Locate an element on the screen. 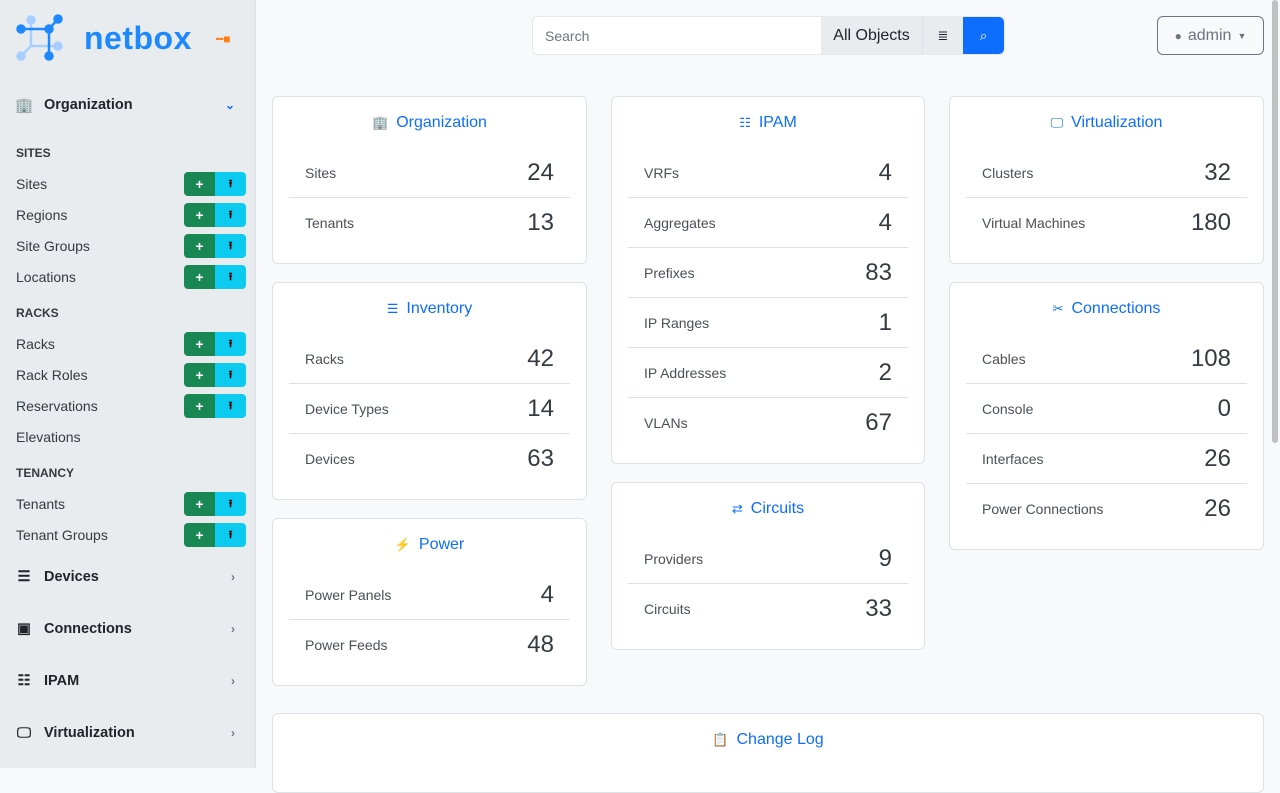 This screenshot has width=1280, height=793. search-input is located at coordinates (677, 35).